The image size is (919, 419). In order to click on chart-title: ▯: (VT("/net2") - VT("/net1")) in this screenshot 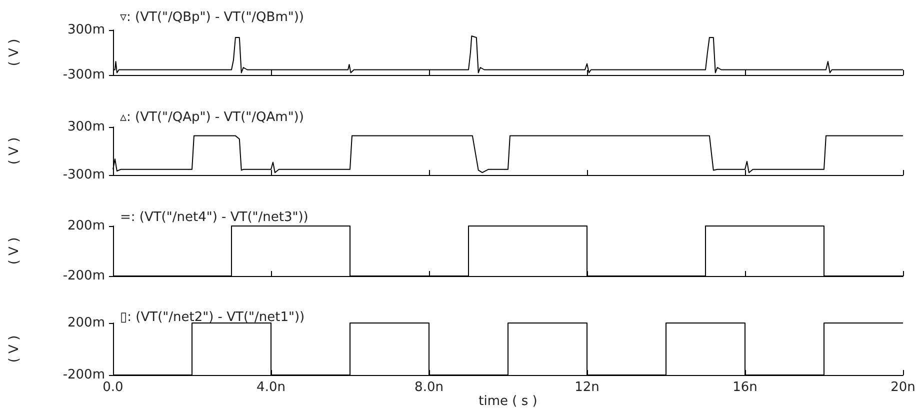, I will do `click(212, 317)`.